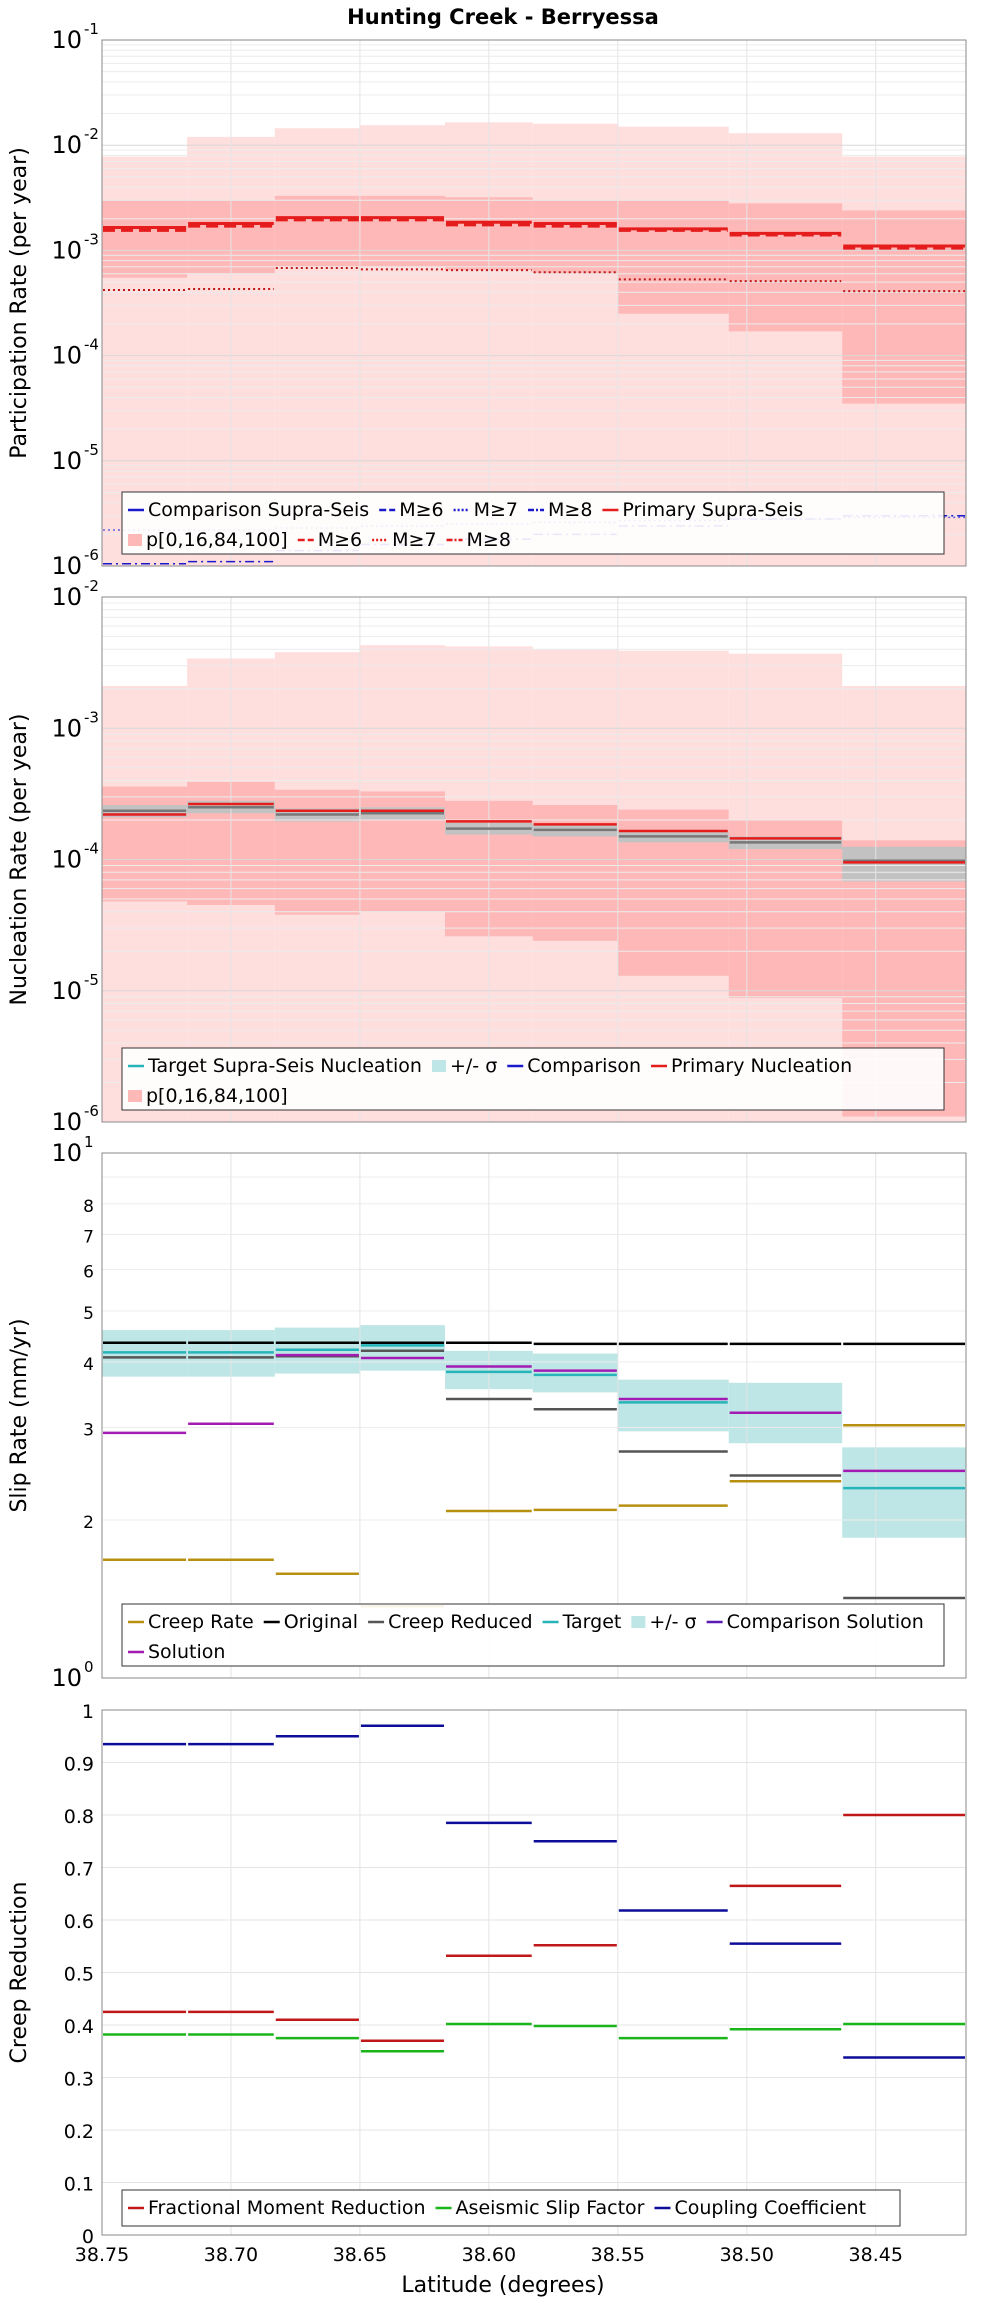 This screenshot has height=2300, width=1000. I want to click on y-axis-participation: 10-610-510-410-310-210-1, so click(75, 300).